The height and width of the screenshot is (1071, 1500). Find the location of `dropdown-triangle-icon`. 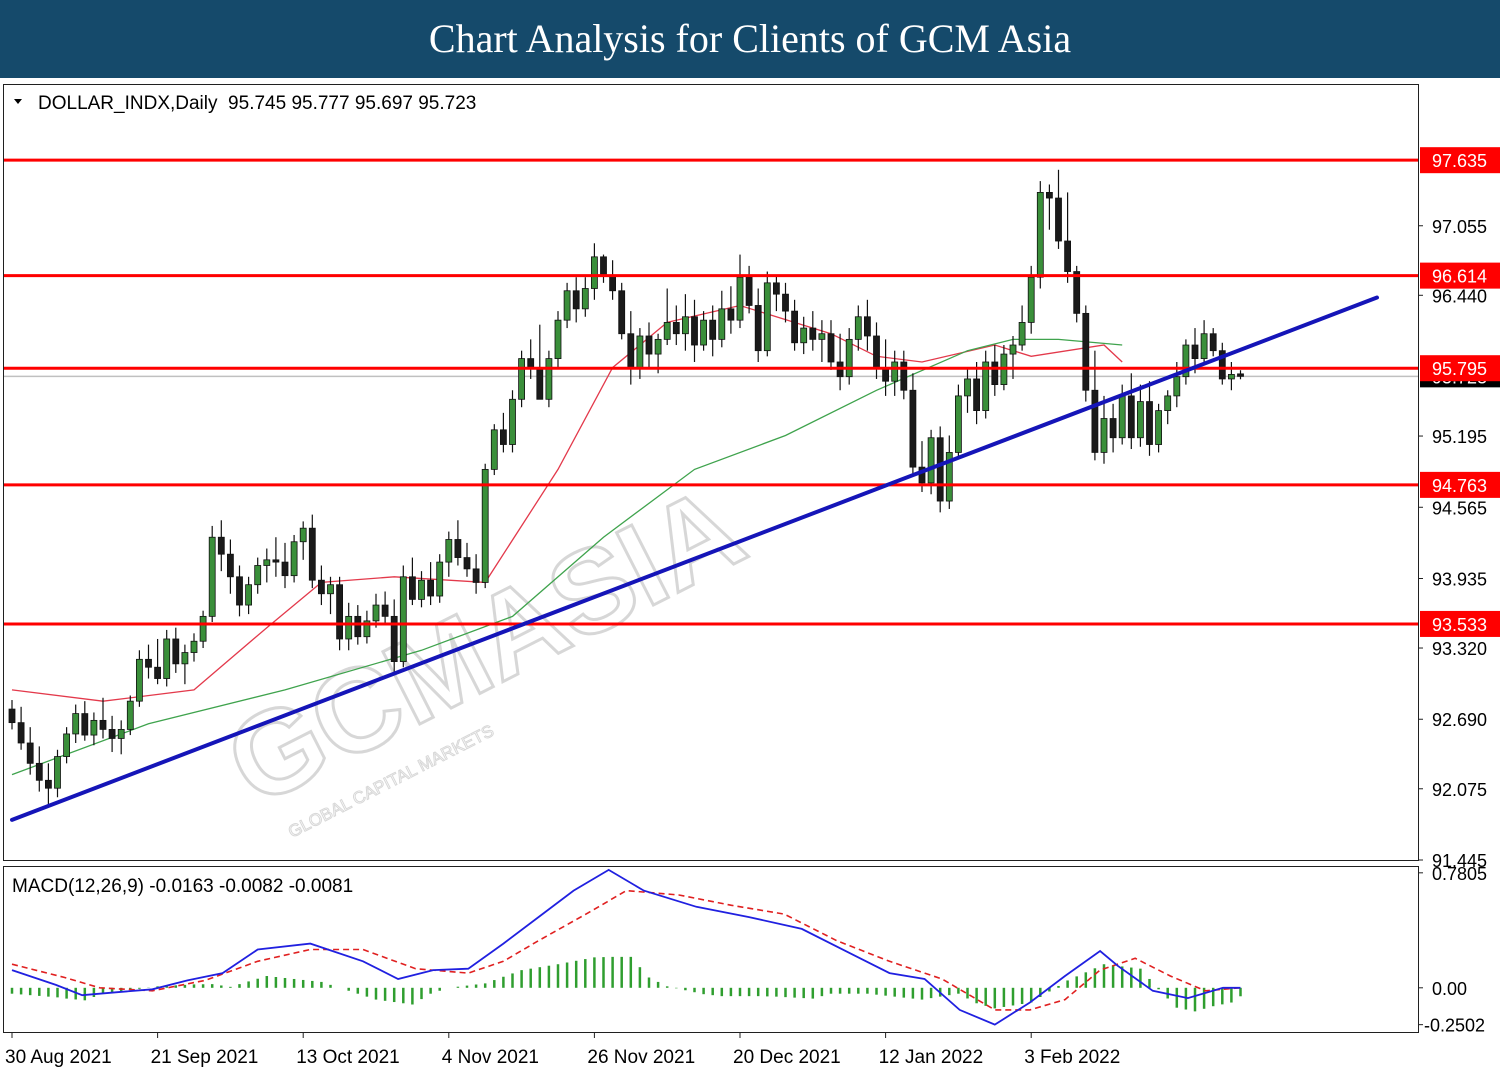

dropdown-triangle-icon is located at coordinates (18, 101).